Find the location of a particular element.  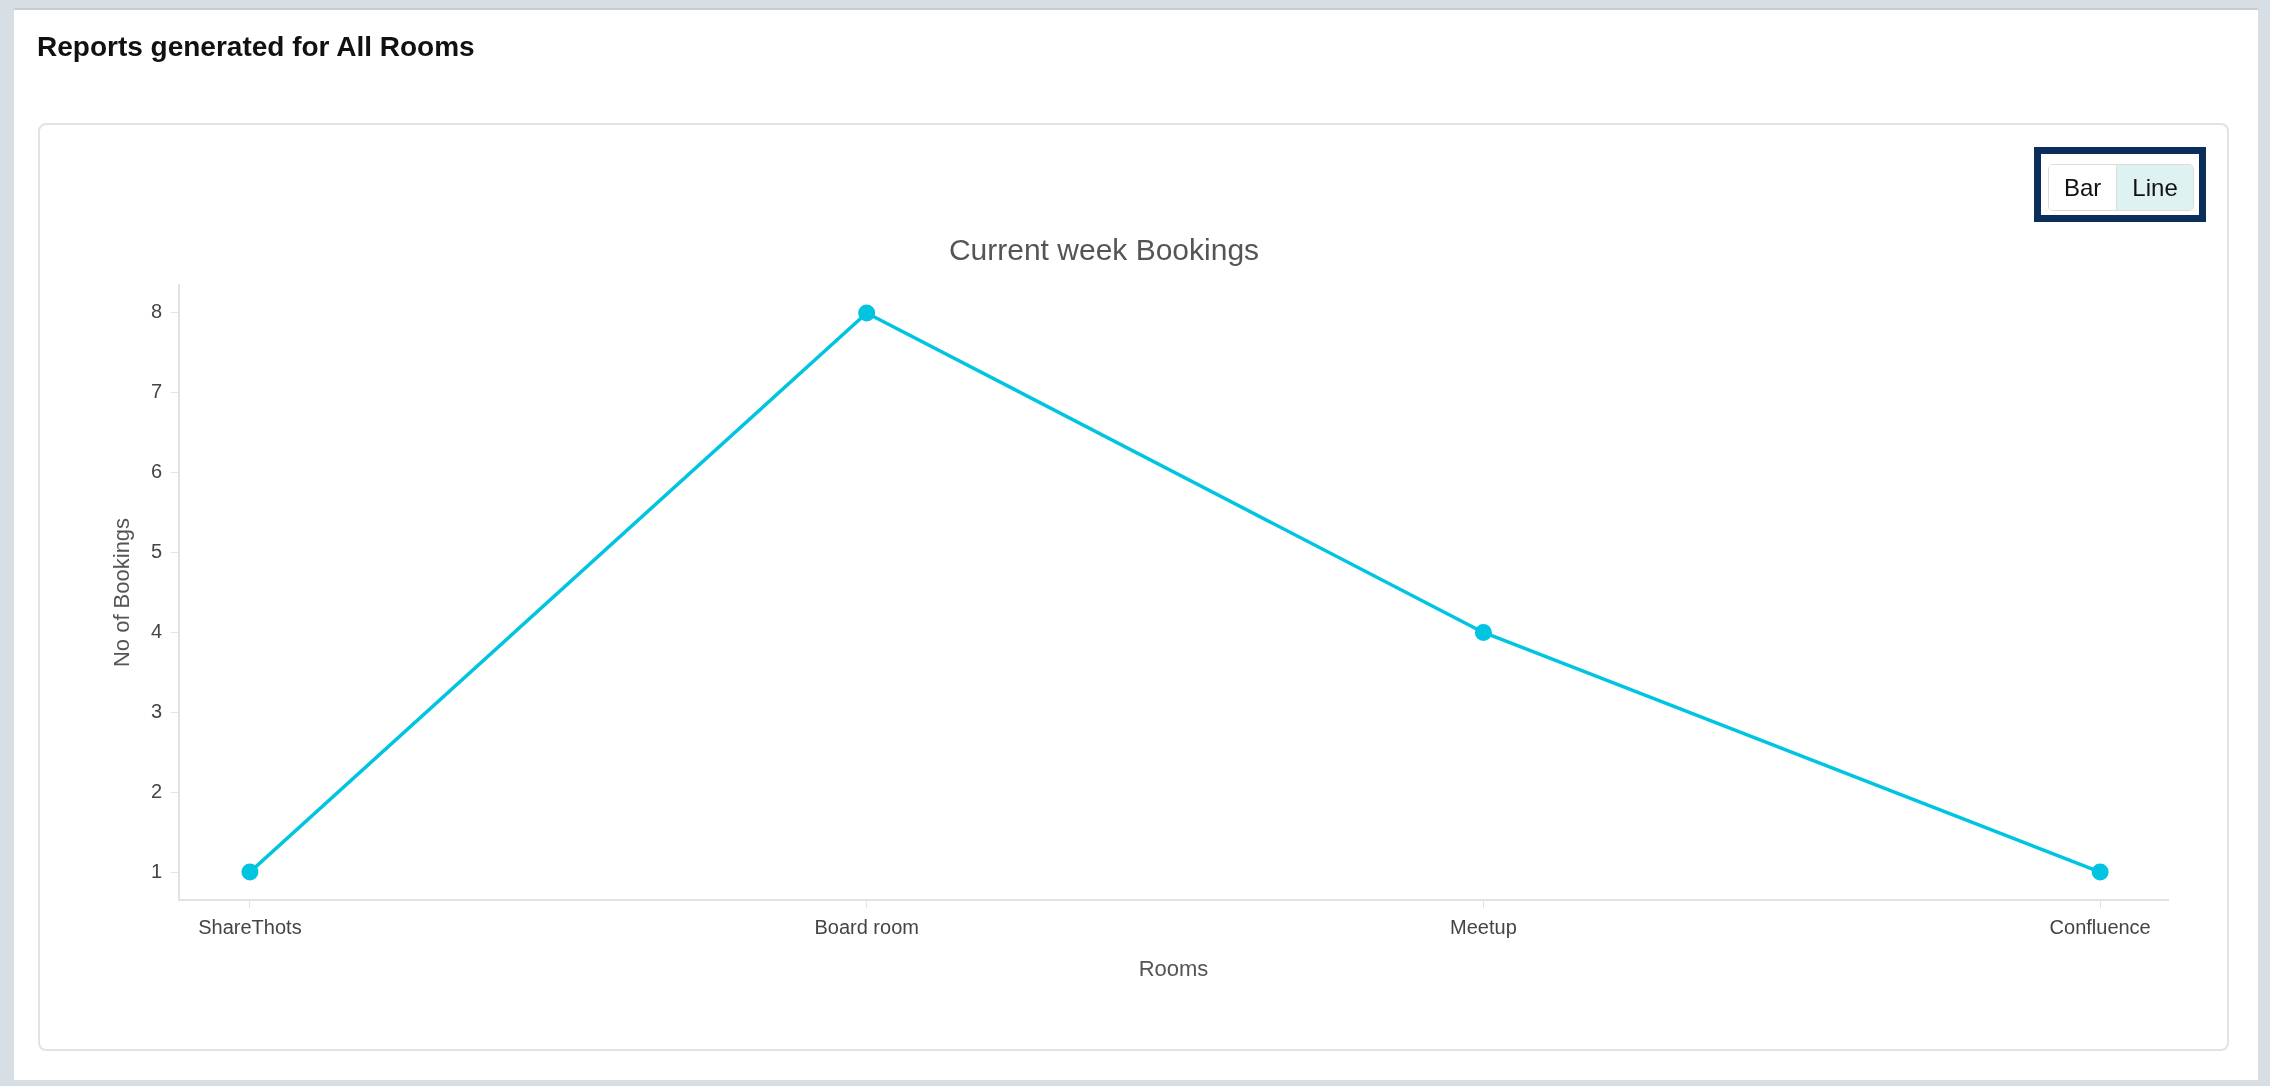

y-tick-label: 7 is located at coordinates (156, 391).